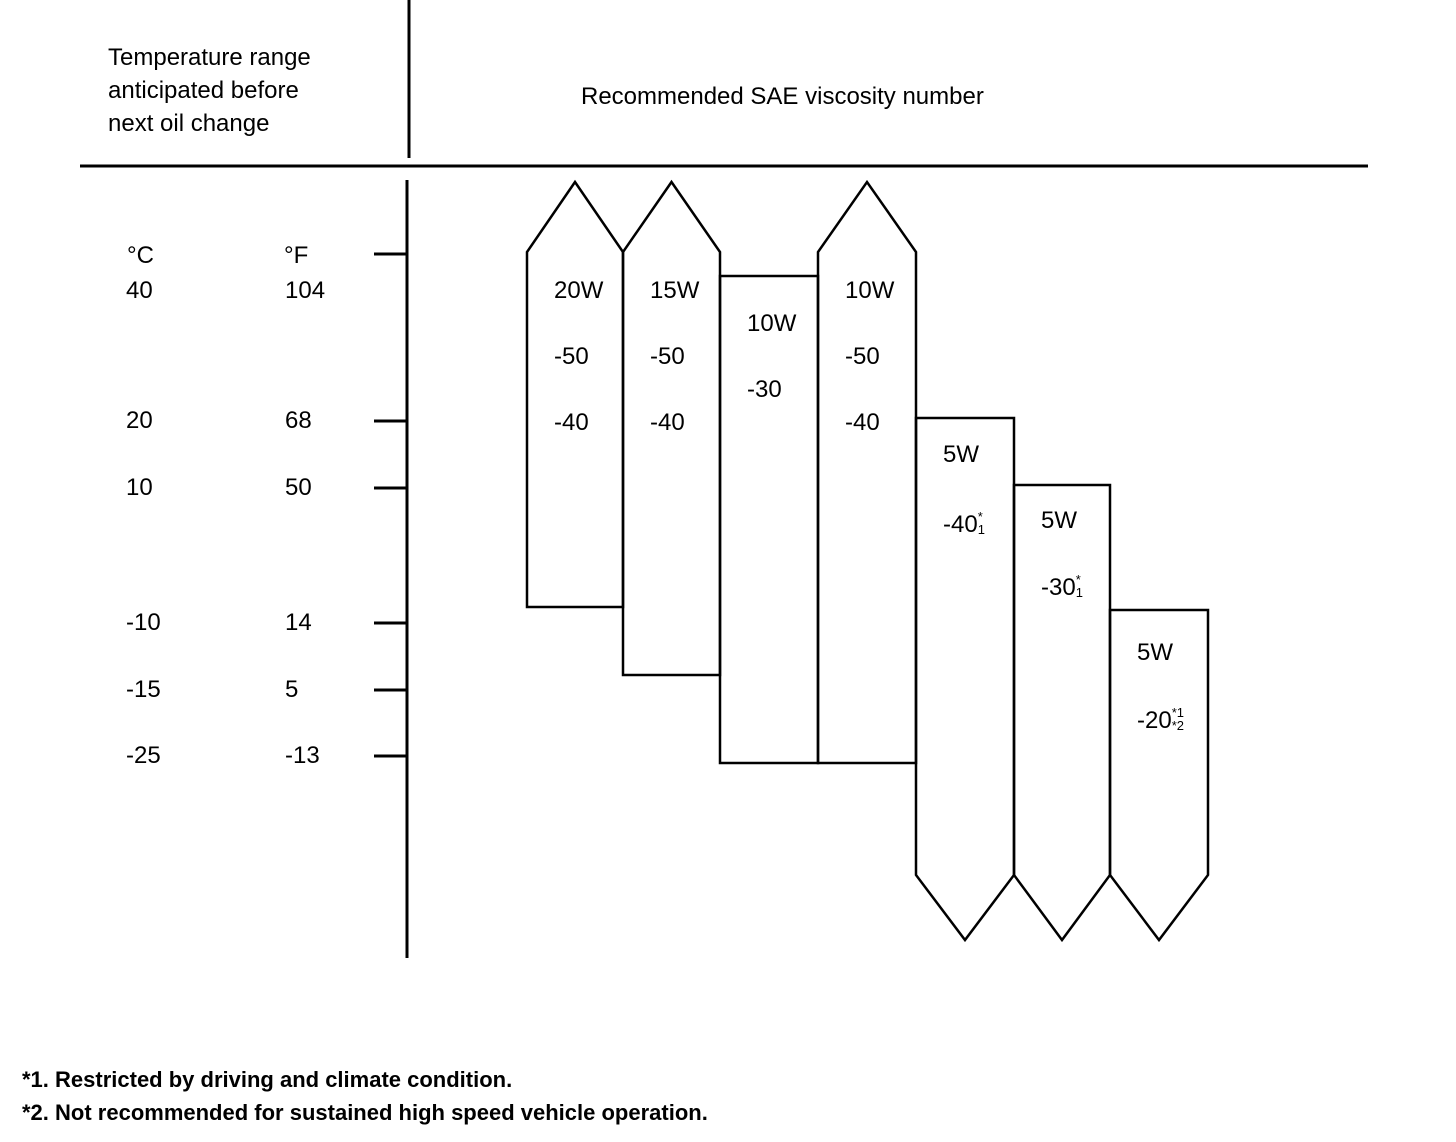 Image resolution: width=1456 pixels, height=1142 pixels. Describe the element at coordinates (302, 755) in the screenshot. I see `fahrenheit-label: -13` at that location.